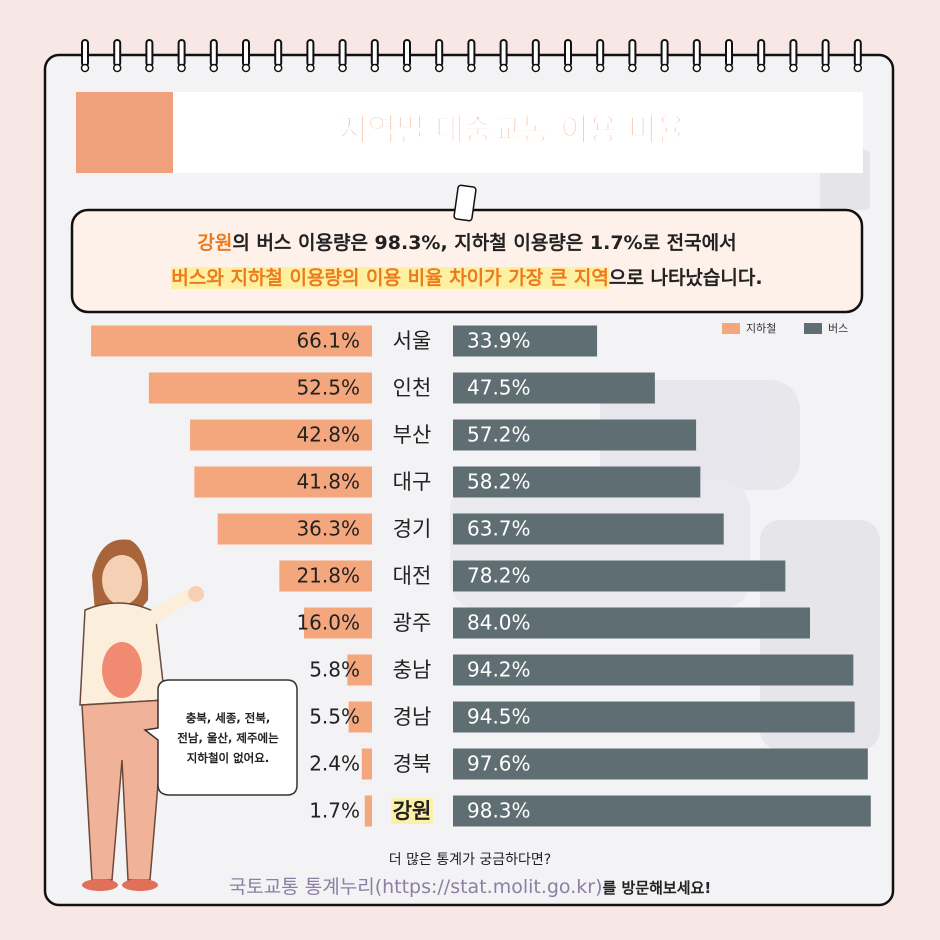 This screenshot has height=940, width=940. What do you see at coordinates (465, 203) in the screenshot?
I see `tape` at bounding box center [465, 203].